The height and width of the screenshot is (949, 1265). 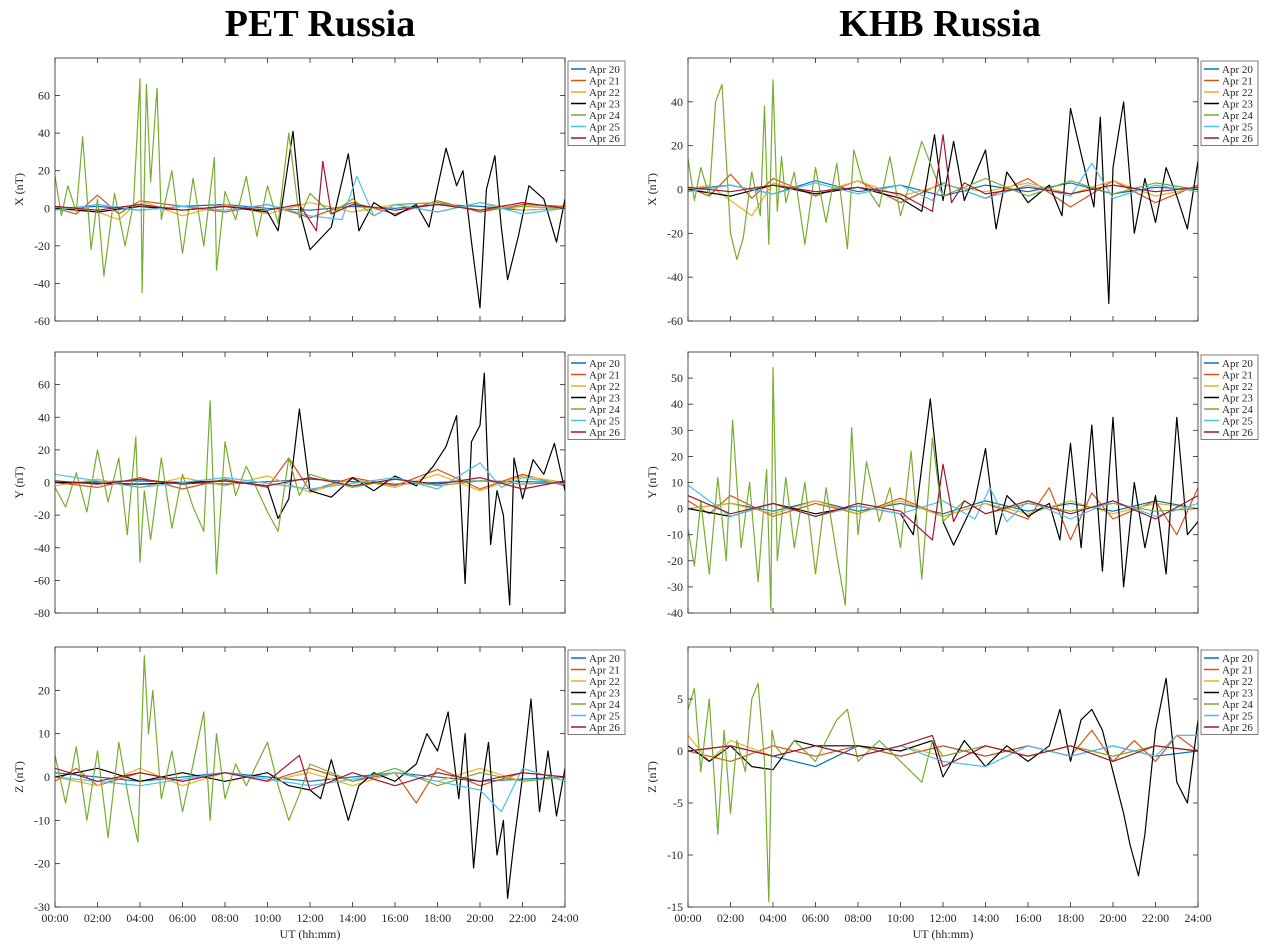 What do you see at coordinates (182, 918) in the screenshot?
I see `x-tick-label: 06:00` at bounding box center [182, 918].